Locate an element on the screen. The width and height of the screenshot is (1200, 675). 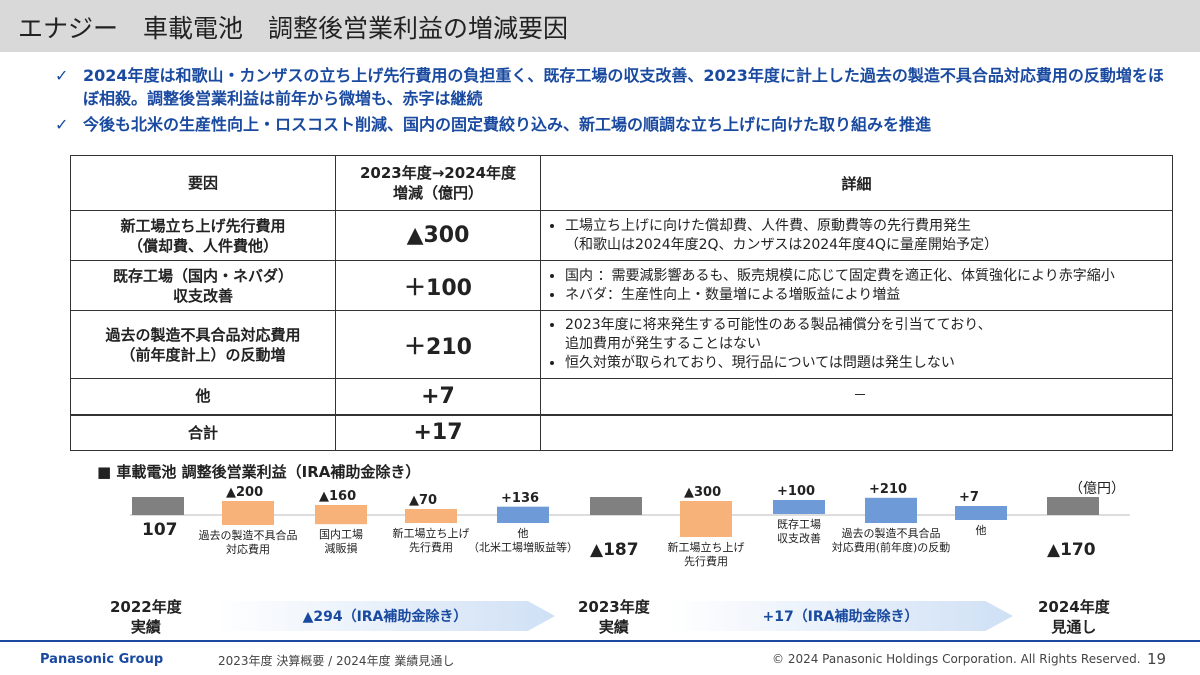
chart-unit: （億円） is located at coordinates (1097, 489).